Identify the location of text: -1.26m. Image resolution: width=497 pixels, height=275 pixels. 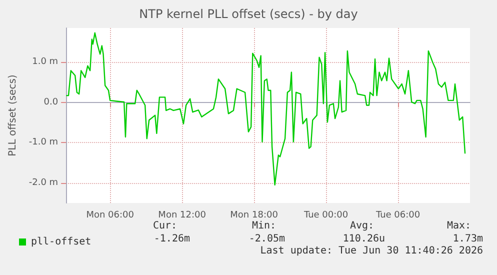
(172, 239).